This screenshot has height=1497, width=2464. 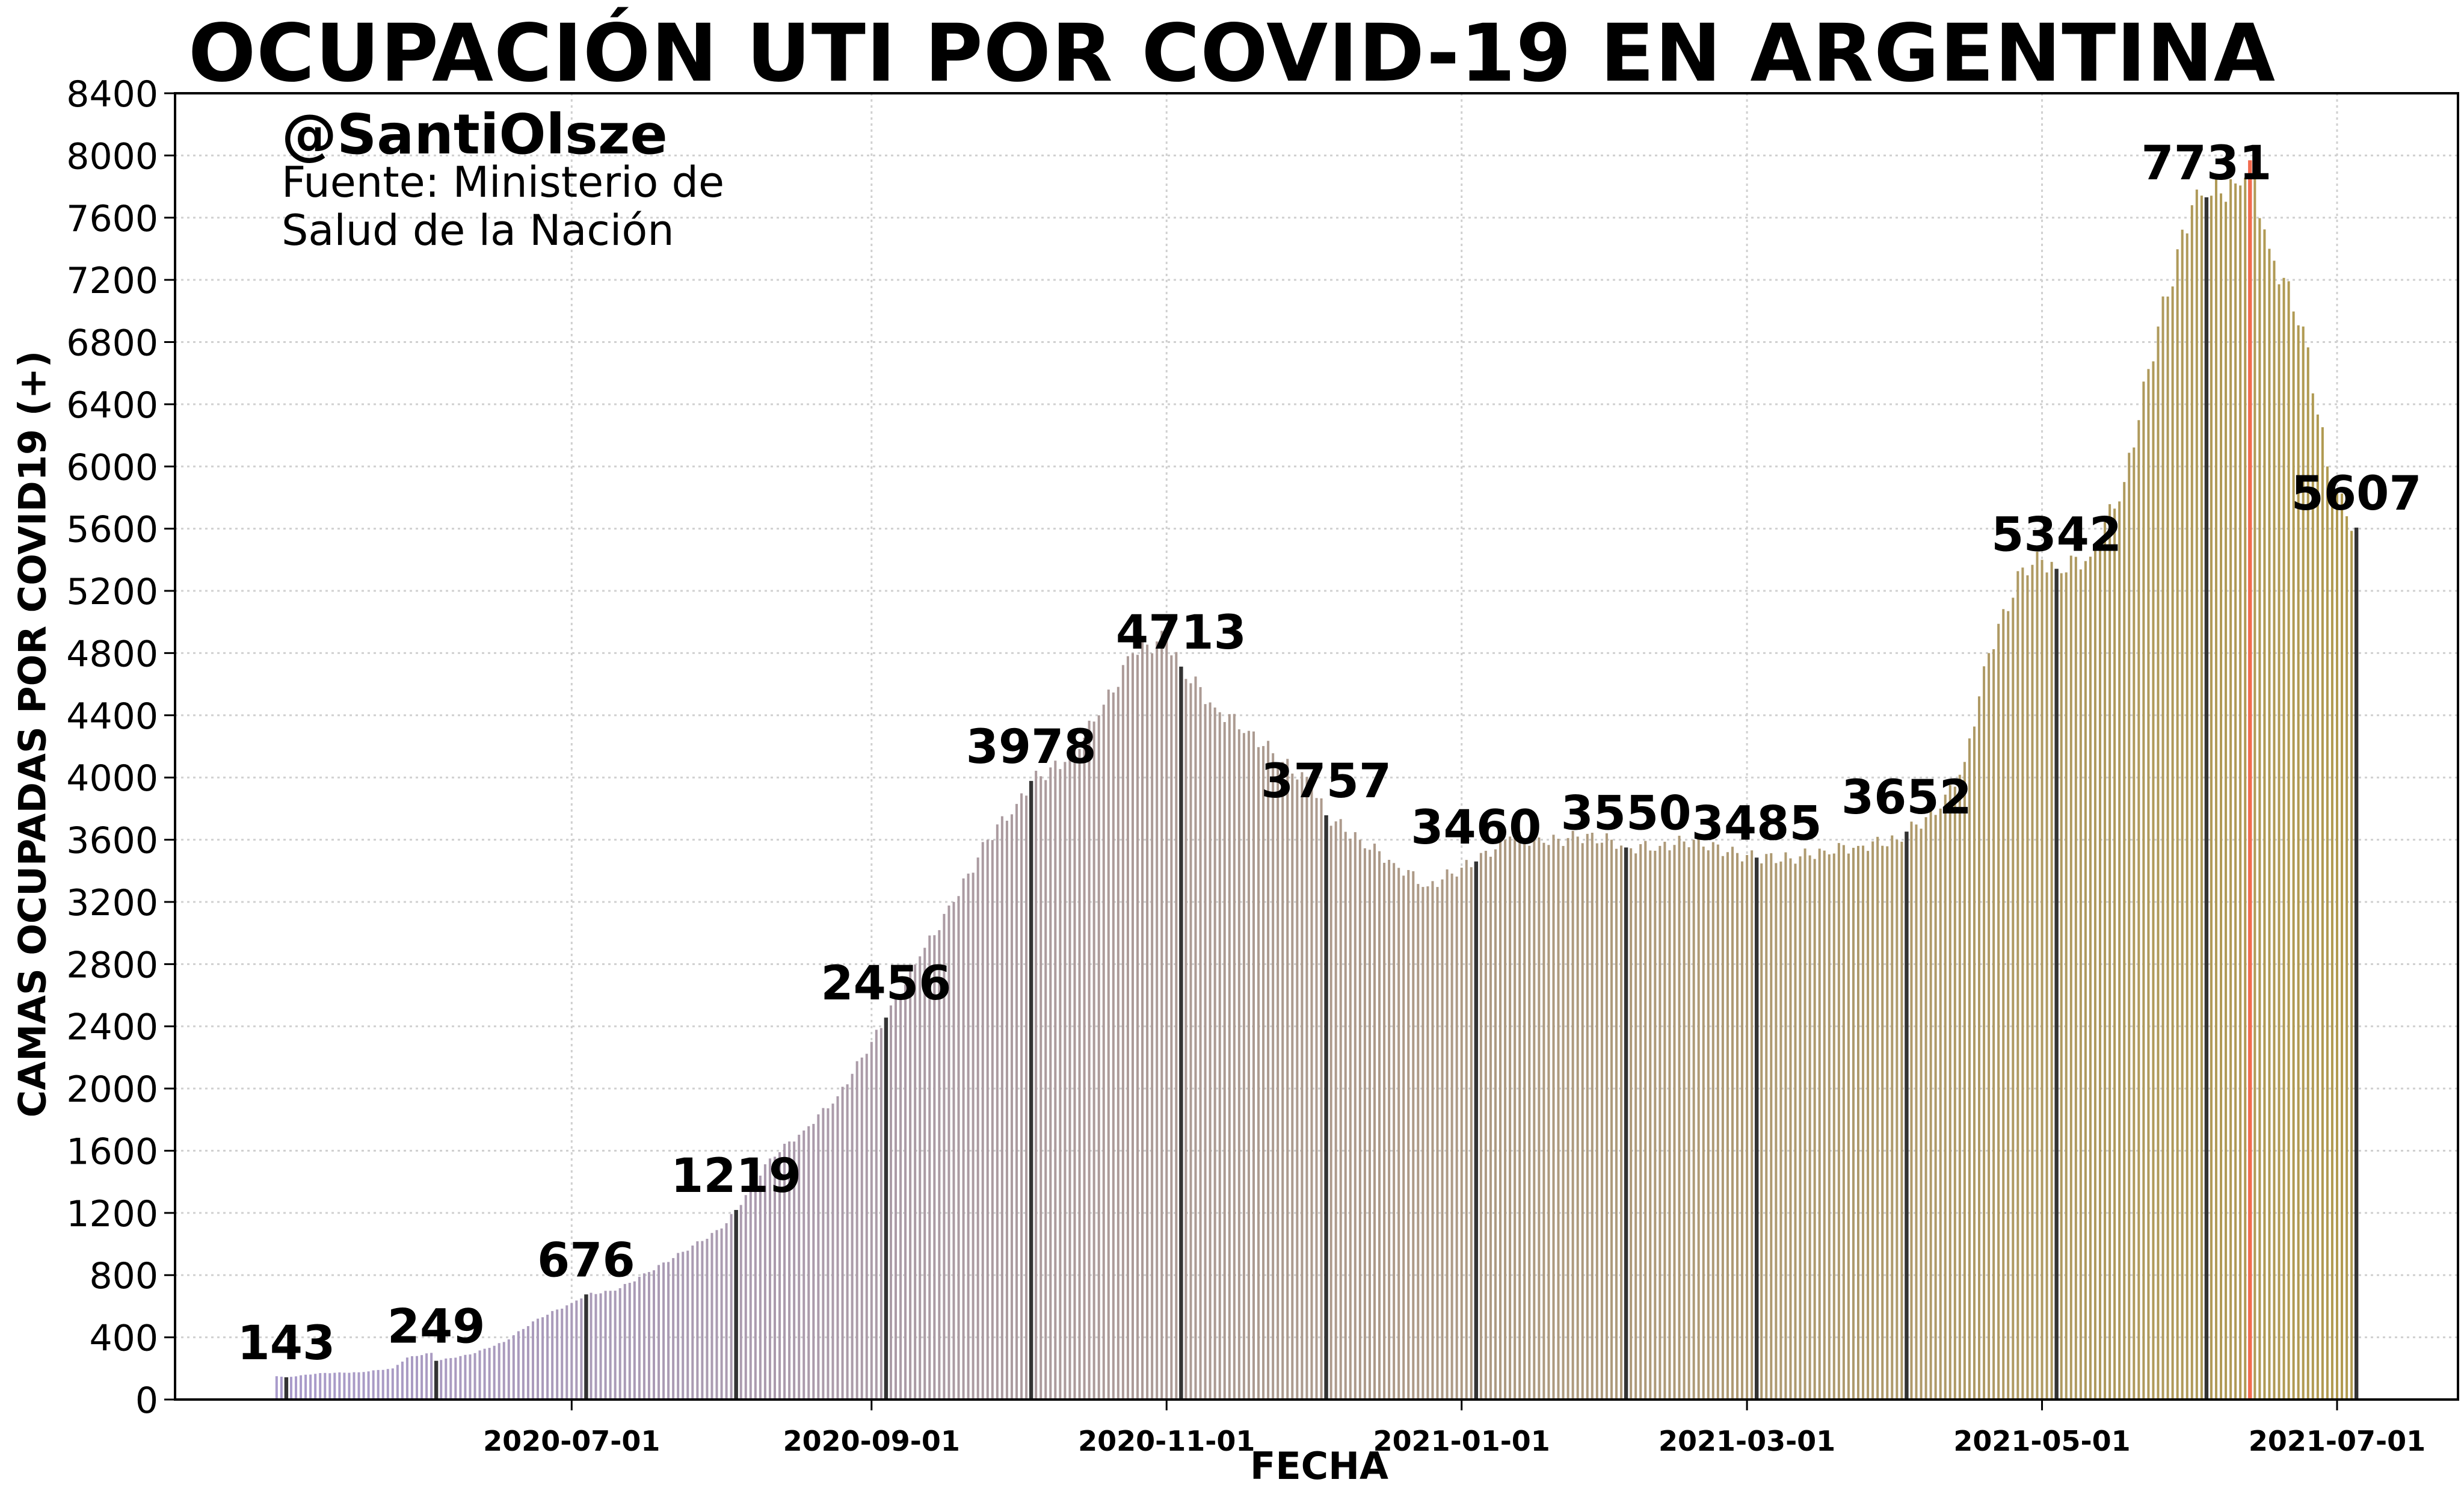 I want to click on y-tick-label: 1600, so click(x=112, y=1152).